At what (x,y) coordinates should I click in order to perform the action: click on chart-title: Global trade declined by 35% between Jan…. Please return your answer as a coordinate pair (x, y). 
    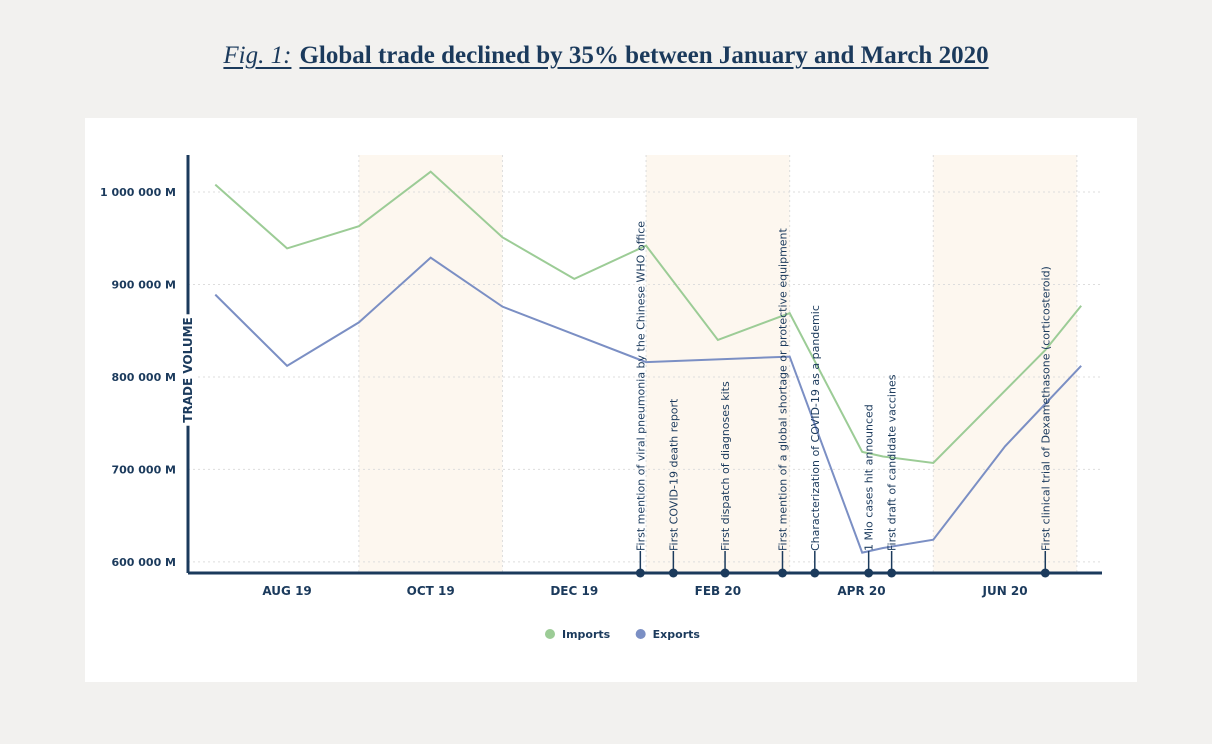
    Looking at the image, I should click on (644, 55).